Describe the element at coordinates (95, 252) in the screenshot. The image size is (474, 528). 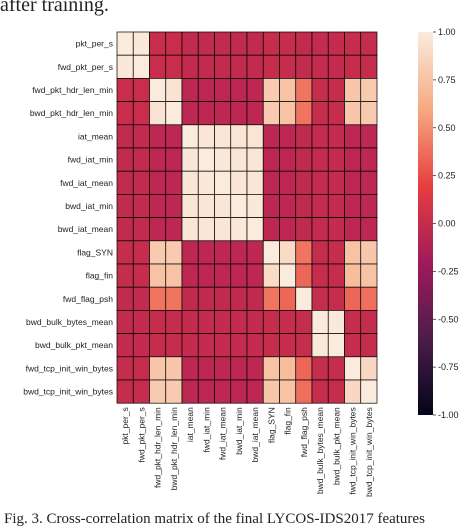
I see `y-tick-label: flag_SYN` at that location.